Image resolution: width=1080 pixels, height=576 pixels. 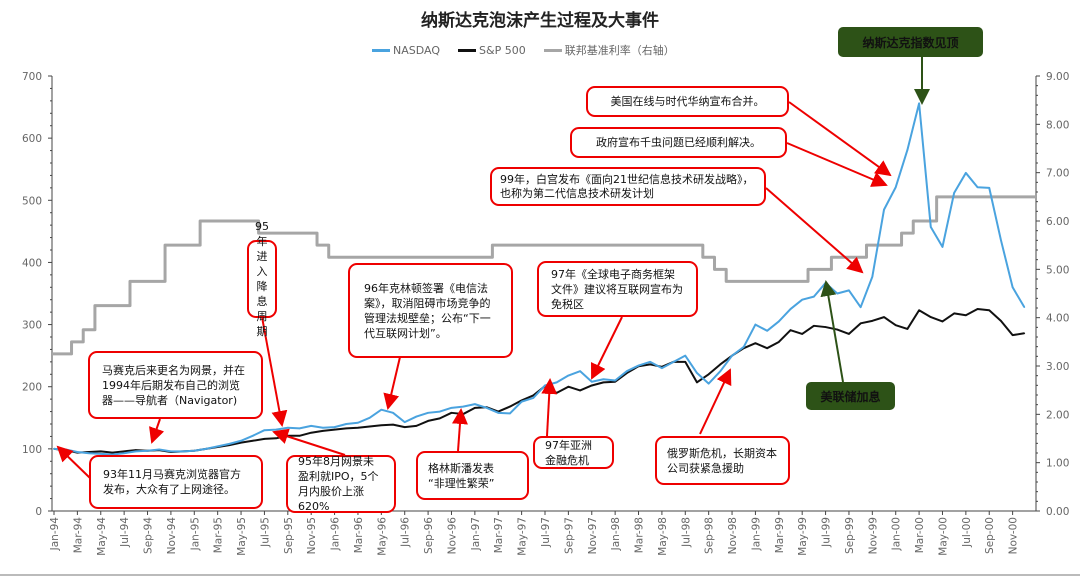 What do you see at coordinates (125, 532) in the screenshot?
I see `x-axis-tick-label: Jul-94` at bounding box center [125, 532].